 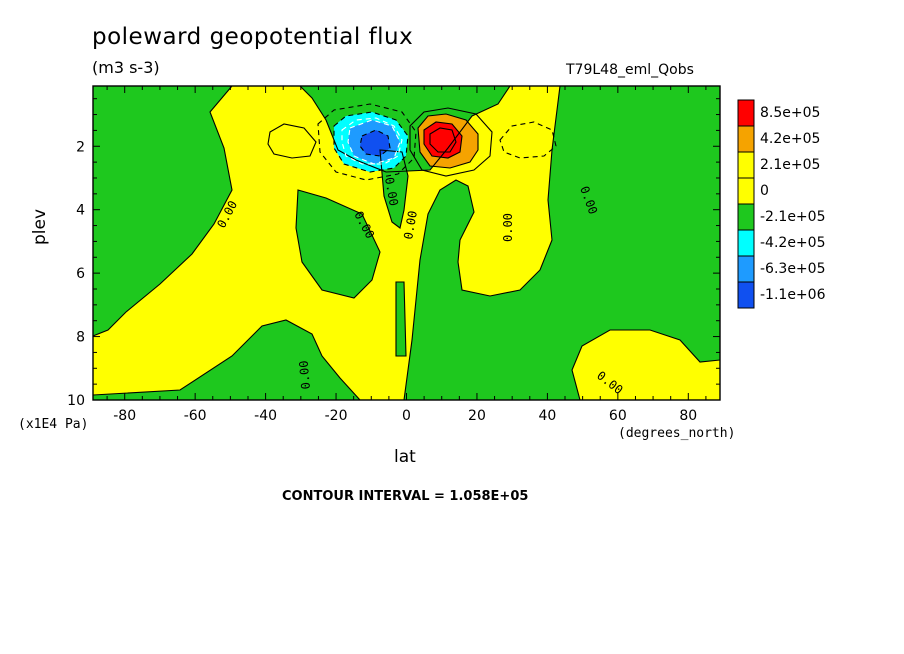 What do you see at coordinates (677, 433) in the screenshot?
I see `x-units-label: (degrees_north)` at bounding box center [677, 433].